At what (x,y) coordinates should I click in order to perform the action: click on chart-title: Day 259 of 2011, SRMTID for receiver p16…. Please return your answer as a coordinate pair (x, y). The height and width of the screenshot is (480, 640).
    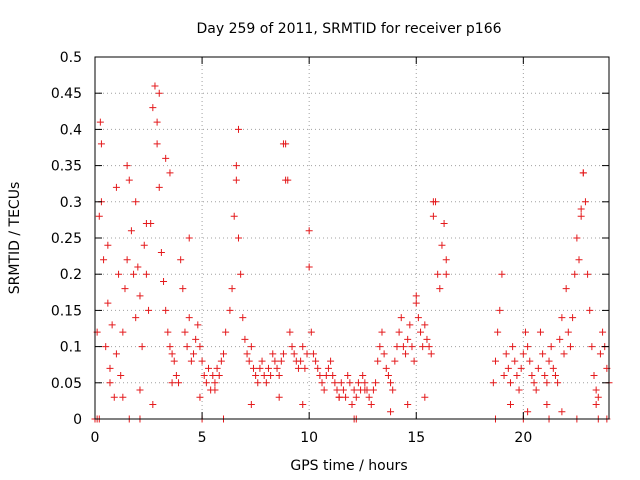
    Looking at the image, I should click on (348, 29).